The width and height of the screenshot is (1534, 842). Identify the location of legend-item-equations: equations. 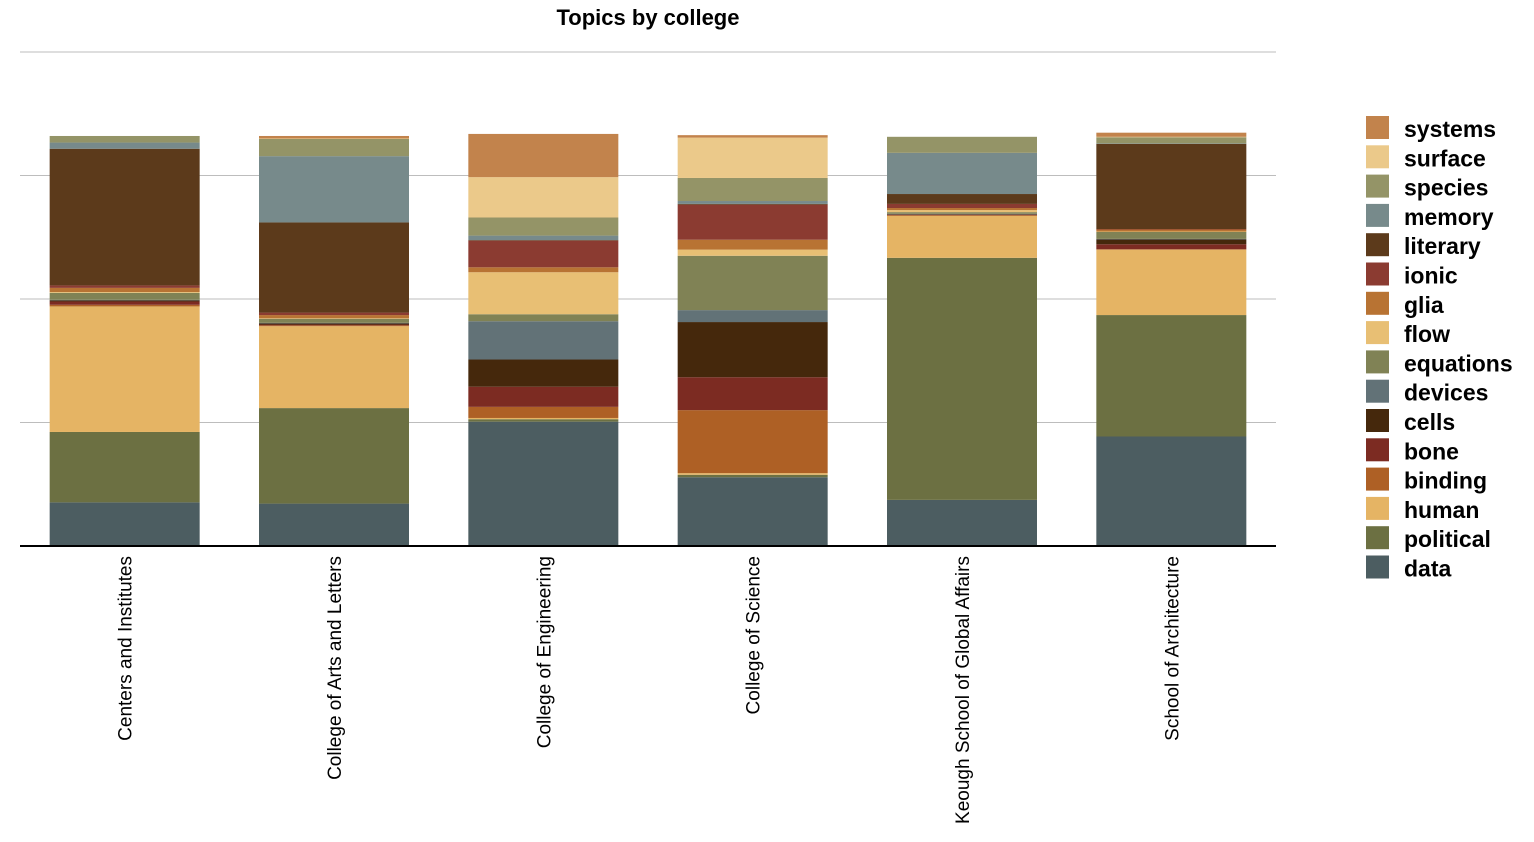
(1439, 363).